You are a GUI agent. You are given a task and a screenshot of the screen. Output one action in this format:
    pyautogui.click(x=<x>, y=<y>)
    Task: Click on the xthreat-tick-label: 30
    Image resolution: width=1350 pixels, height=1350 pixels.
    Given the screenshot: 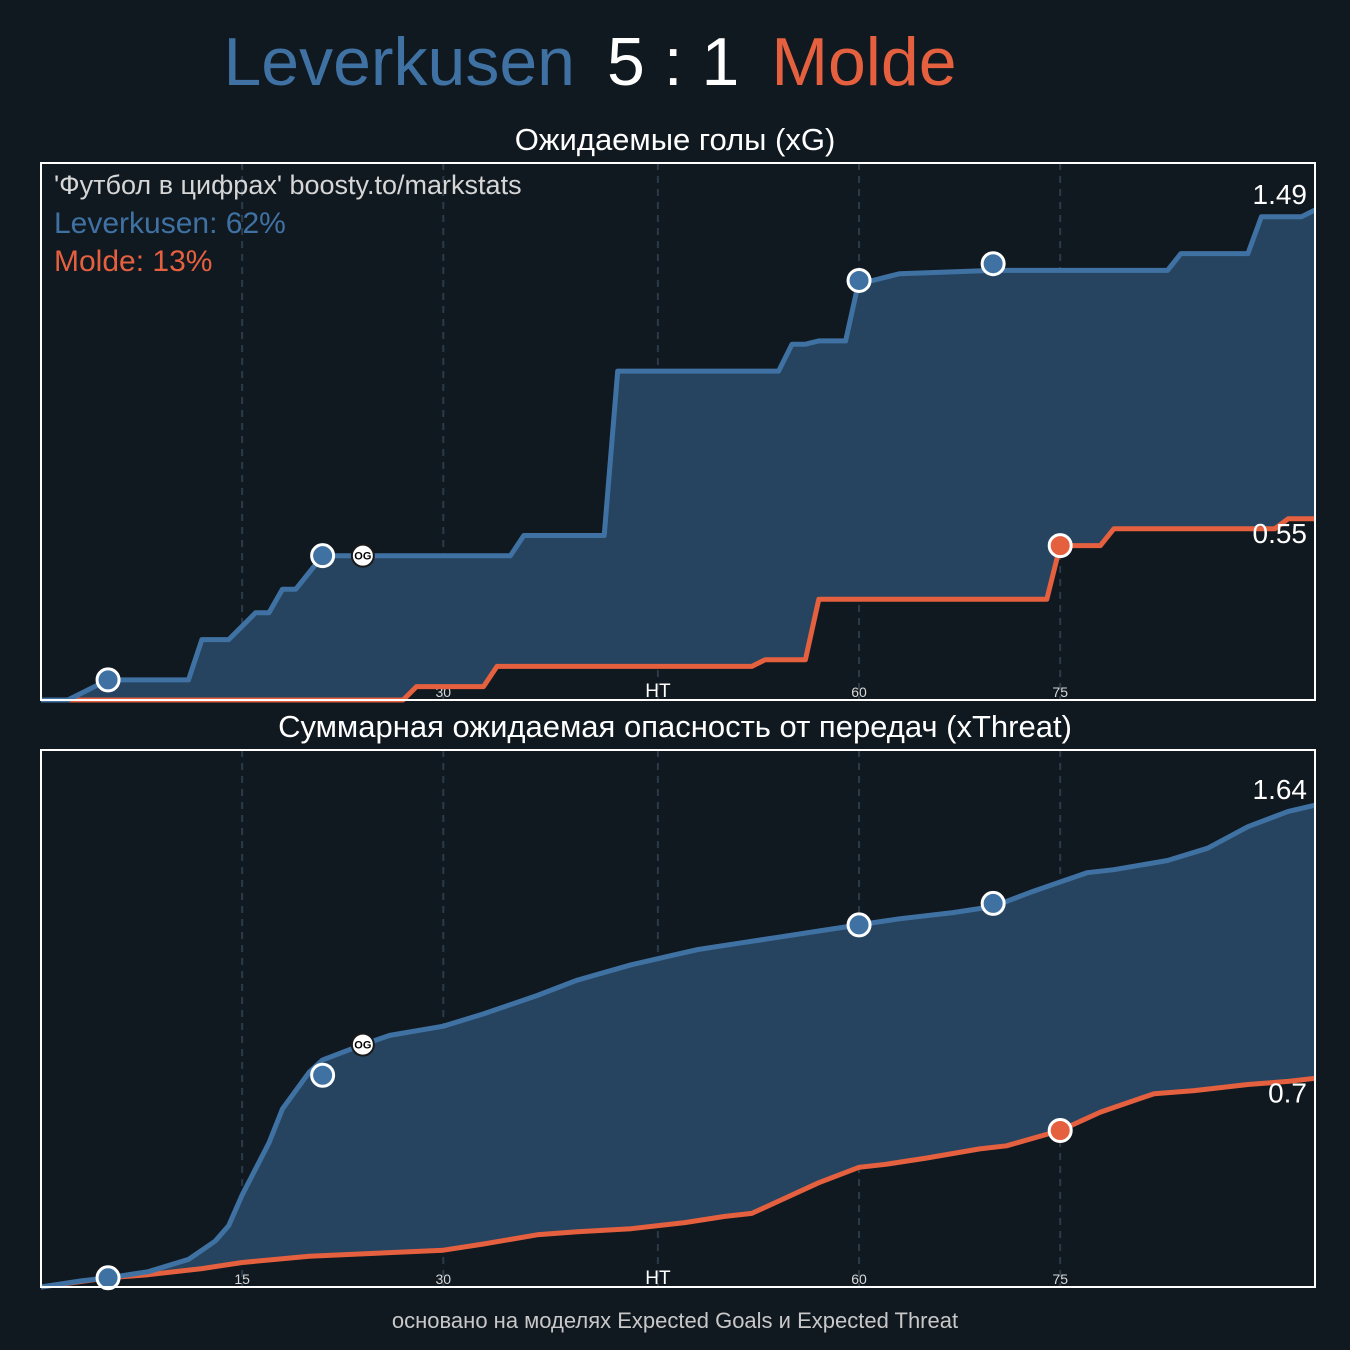 What is the action you would take?
    pyautogui.click(x=444, y=1279)
    